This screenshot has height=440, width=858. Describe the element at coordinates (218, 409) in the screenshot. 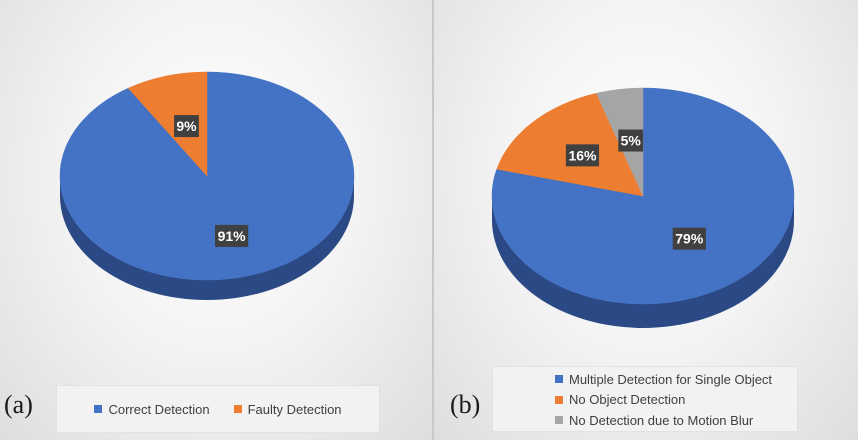

I see `legend-a: Correct Detection Faulty Detection` at that location.